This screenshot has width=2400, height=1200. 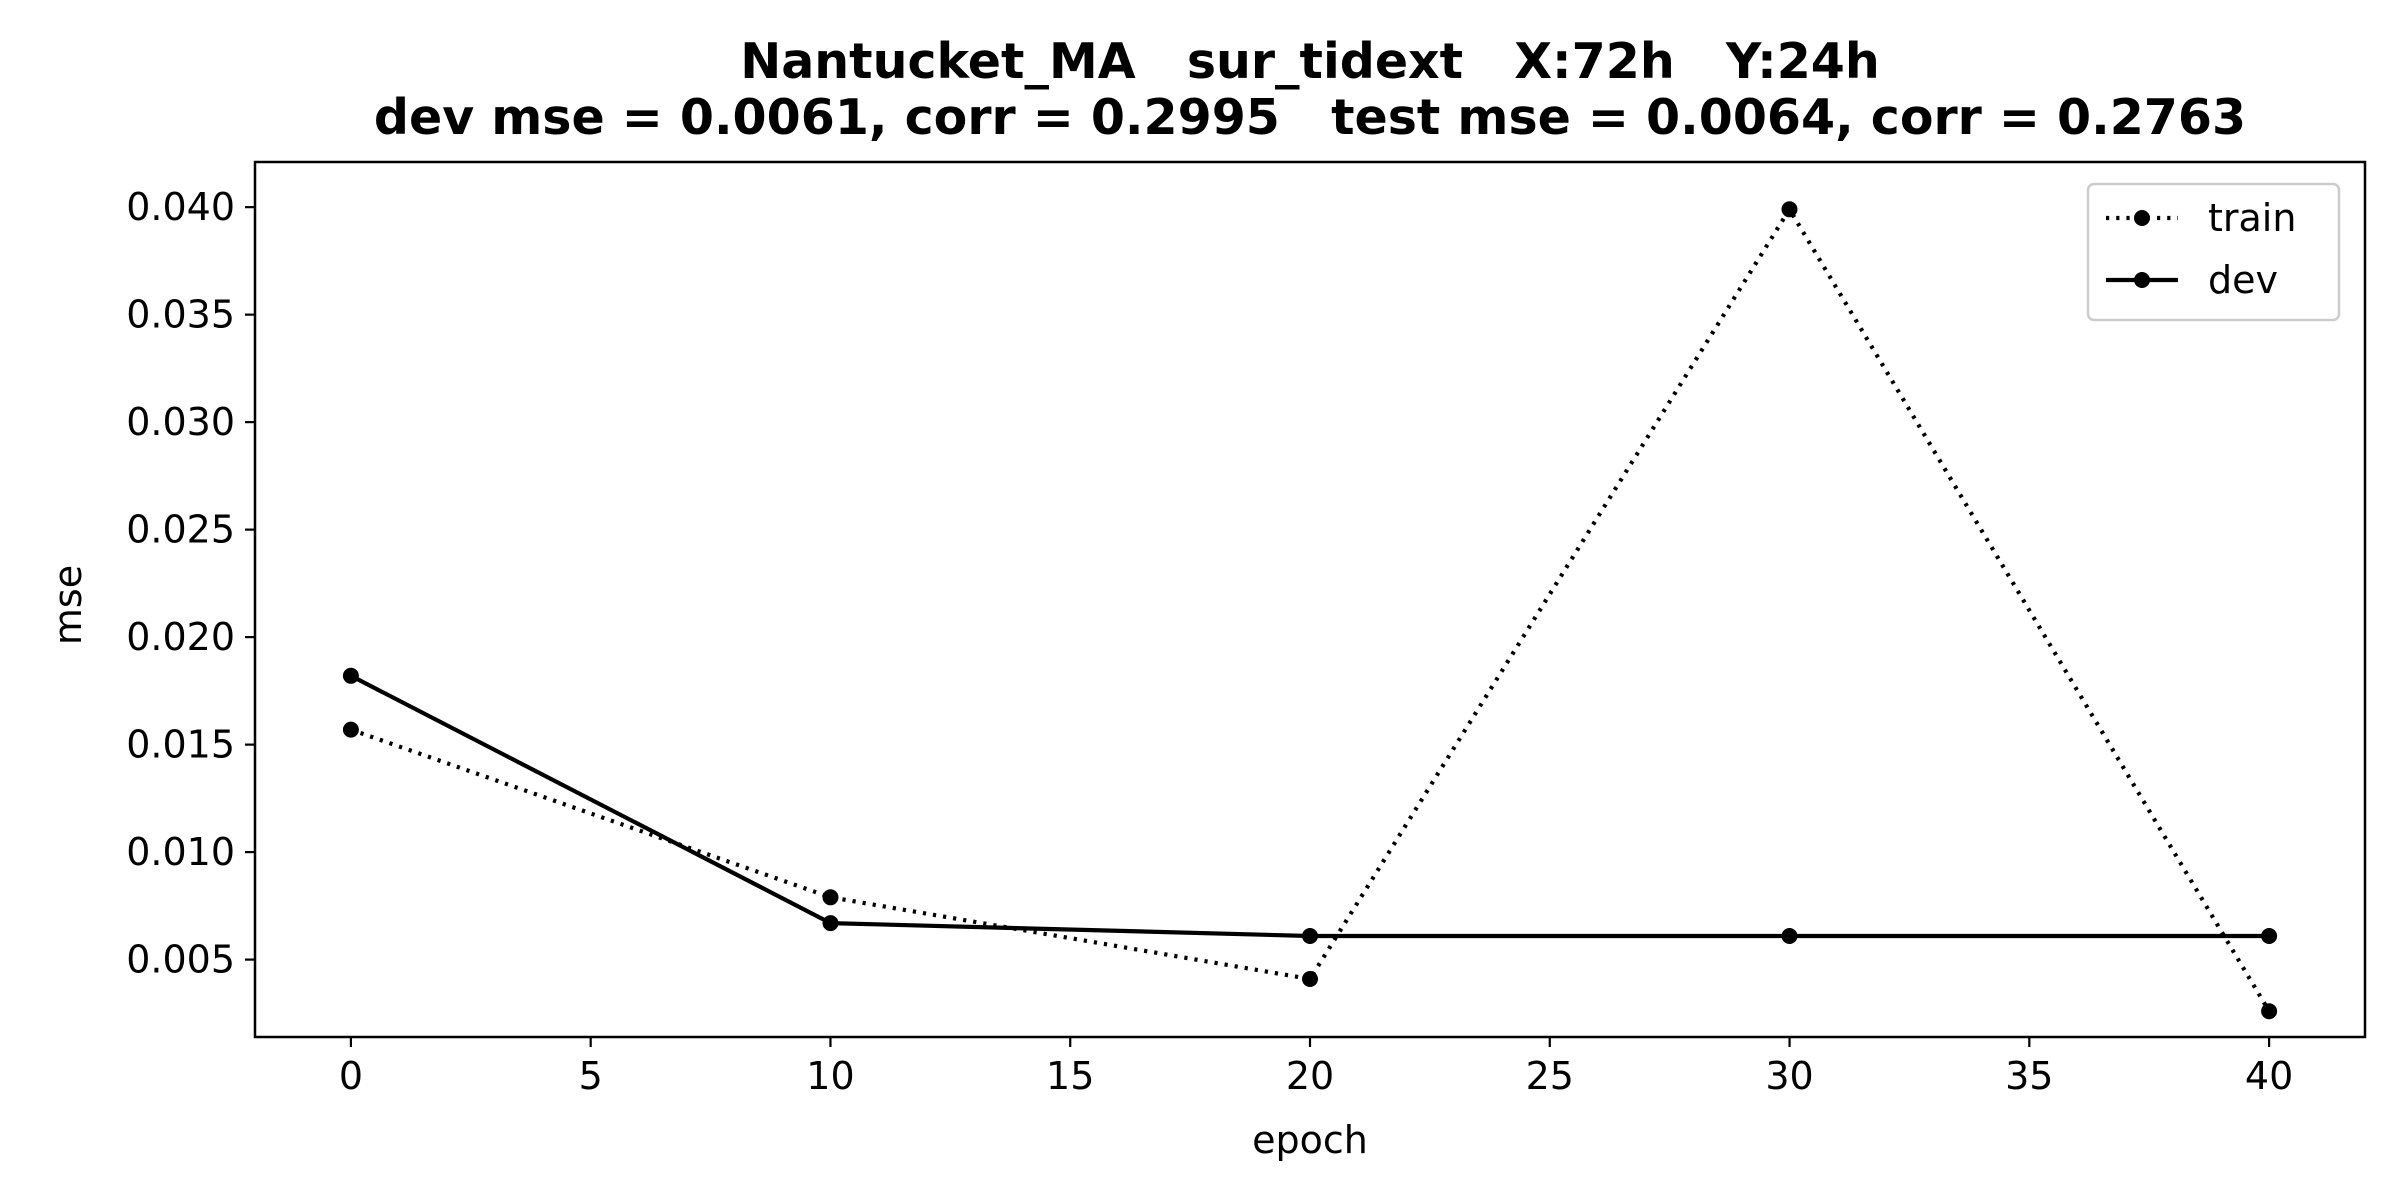 I want to click on y-tick-label: 0.030, so click(x=180, y=422).